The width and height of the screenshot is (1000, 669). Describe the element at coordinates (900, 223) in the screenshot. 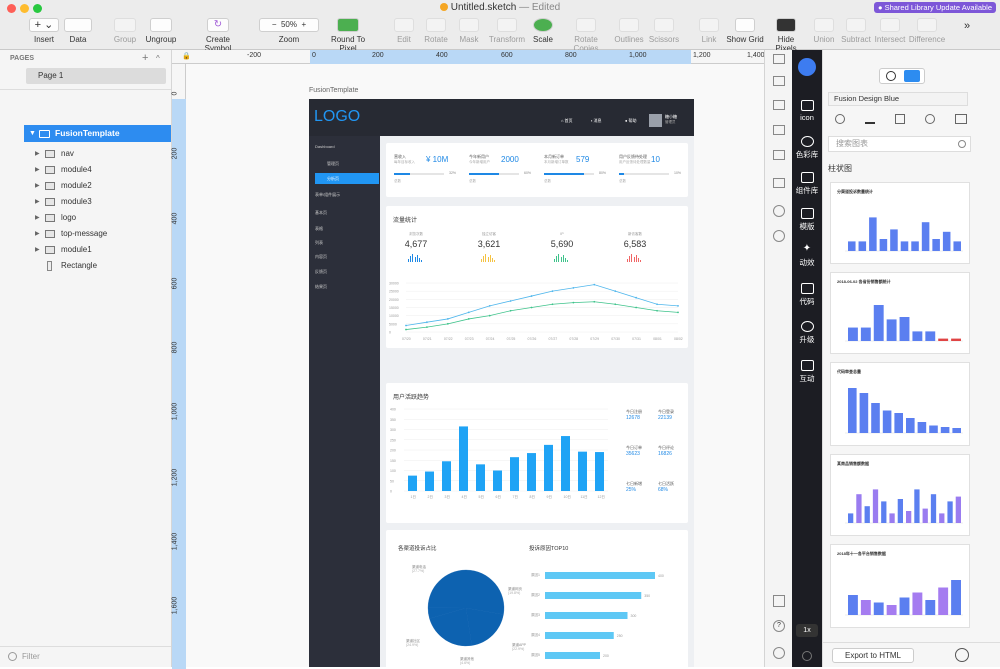

I see `chart-thumbnail: 分渠道投诉数量统计` at that location.